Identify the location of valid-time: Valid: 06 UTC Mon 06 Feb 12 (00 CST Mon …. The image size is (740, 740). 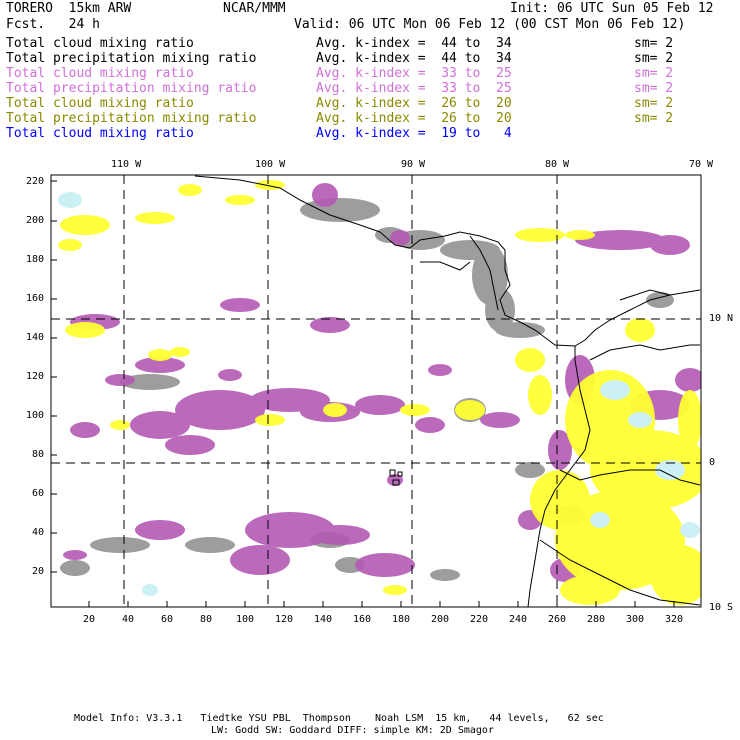
(490, 24).